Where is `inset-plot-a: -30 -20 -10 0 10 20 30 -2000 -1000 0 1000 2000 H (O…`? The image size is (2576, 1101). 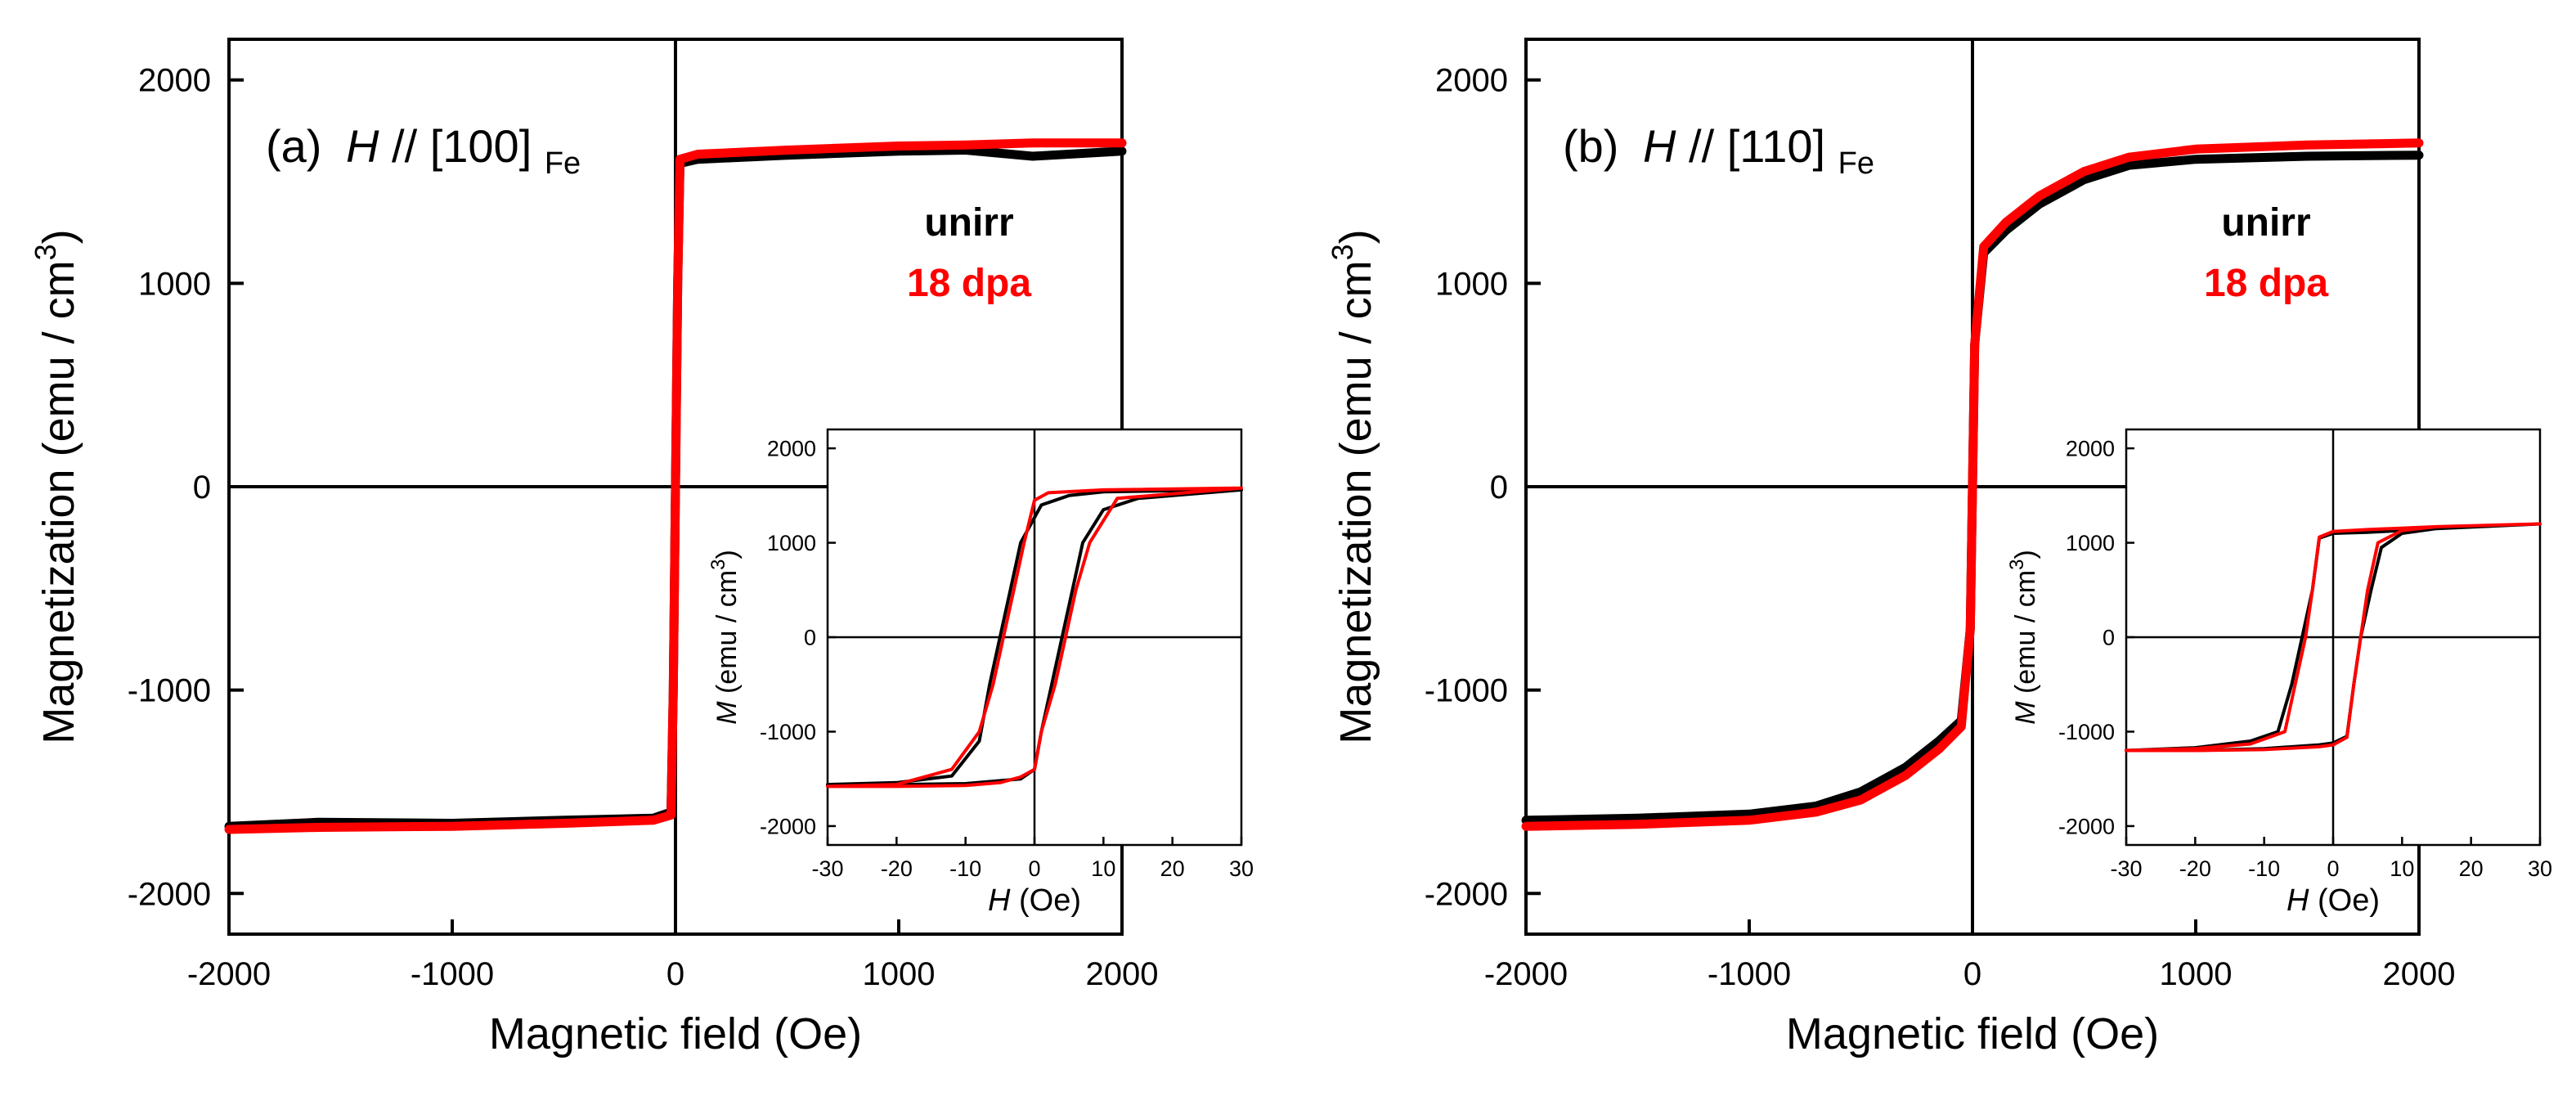 inset-plot-a: -30 -20 -10 0 10 20 30 -2000 -1000 0 1000 2000 H (O… is located at coordinates (980, 673).